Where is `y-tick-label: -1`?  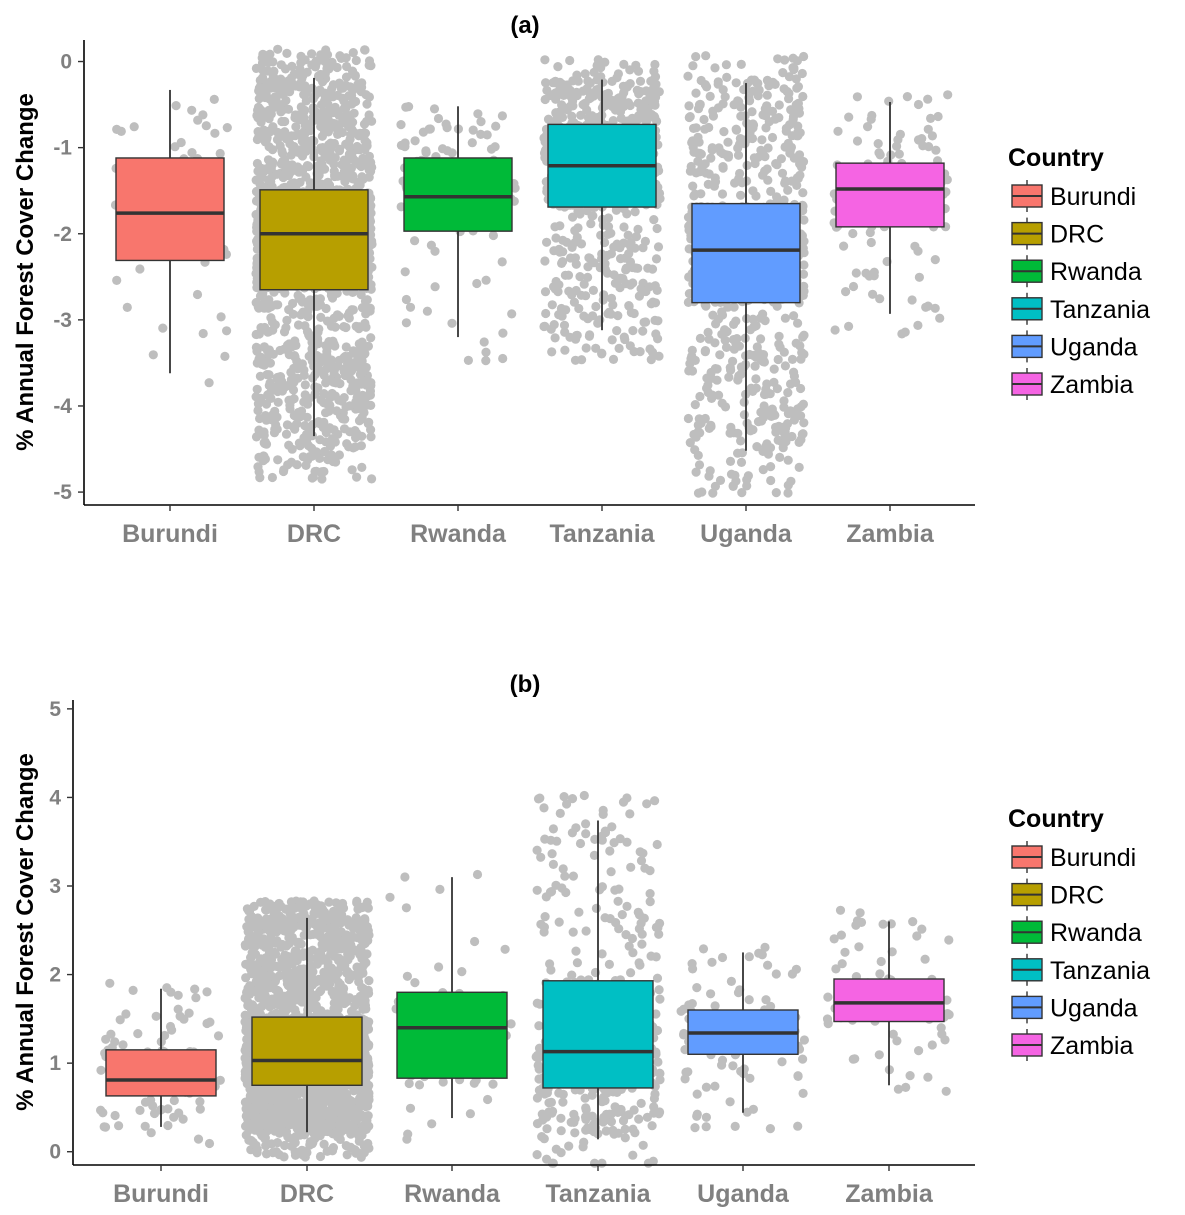
y-tick-label: -1 is located at coordinates (62, 148).